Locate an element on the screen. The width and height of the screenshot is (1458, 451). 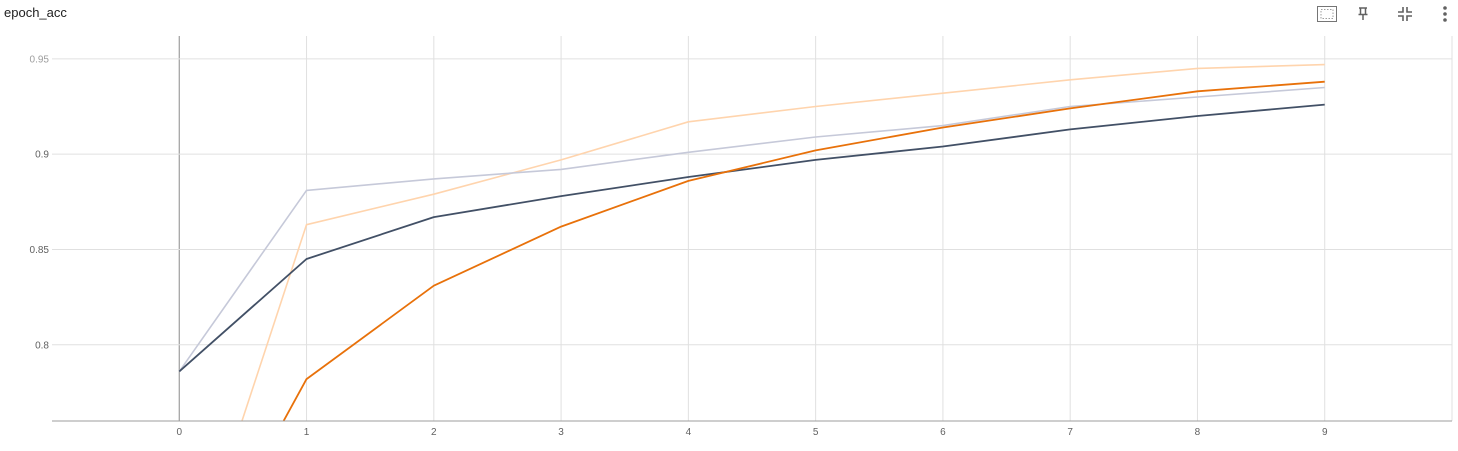
x-tick-label: 3 is located at coordinates (561, 432).